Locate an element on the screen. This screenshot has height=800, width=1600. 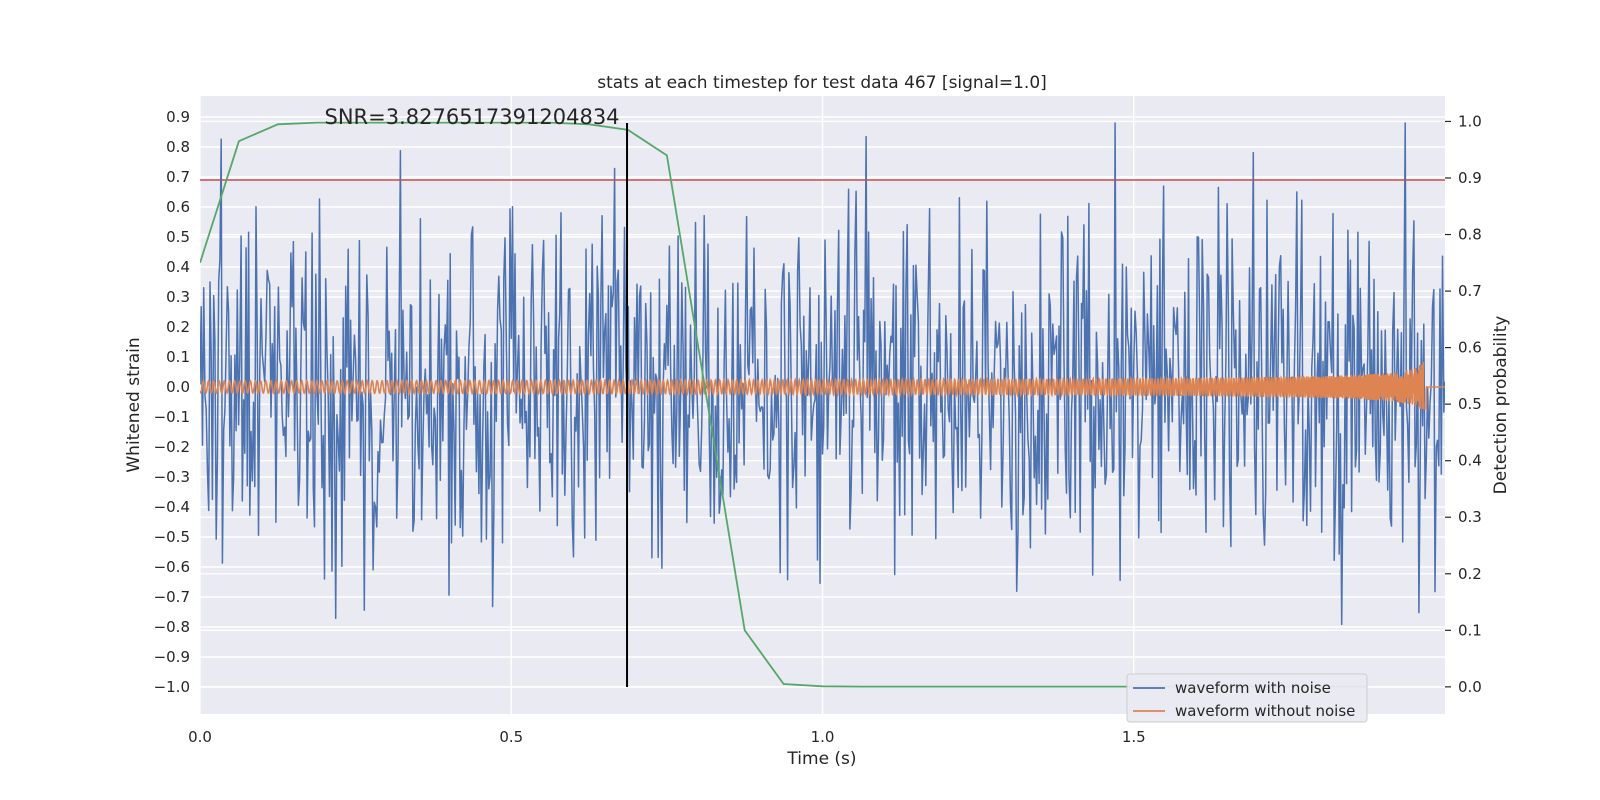
y-tick-label-left: −0.7 is located at coordinates (172, 597).